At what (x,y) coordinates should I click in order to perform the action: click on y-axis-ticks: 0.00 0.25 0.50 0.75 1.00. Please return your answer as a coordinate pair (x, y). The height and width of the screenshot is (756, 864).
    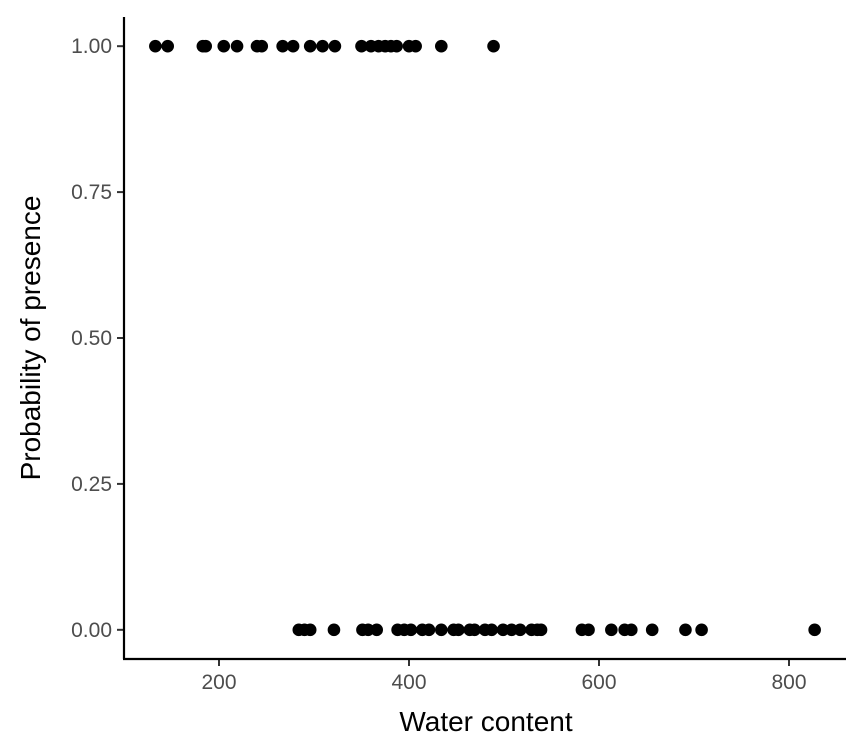
    Looking at the image, I should click on (97, 338).